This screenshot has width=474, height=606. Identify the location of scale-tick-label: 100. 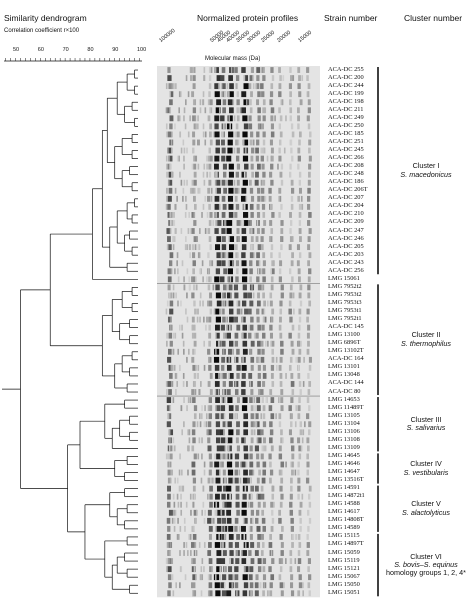
(142, 50).